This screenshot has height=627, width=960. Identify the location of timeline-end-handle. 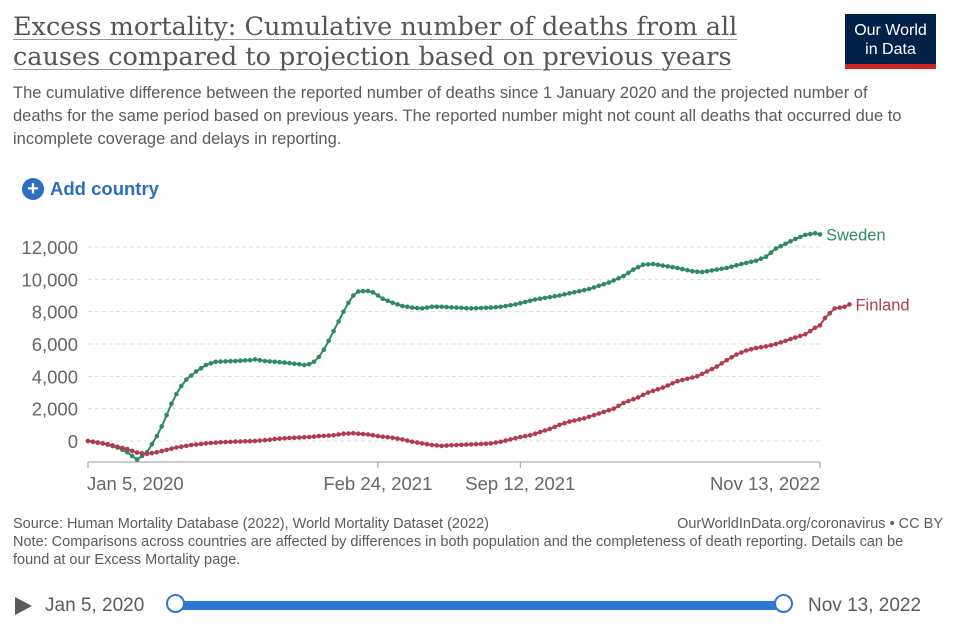
(783, 603).